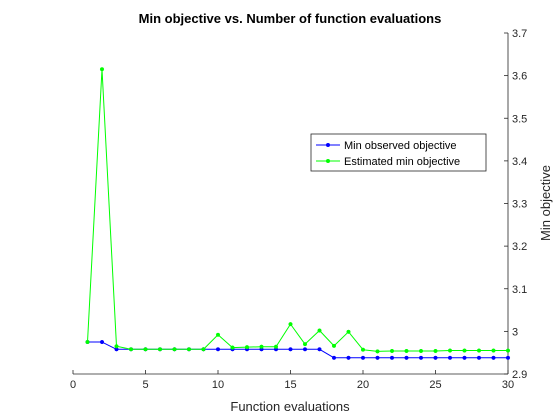 Image resolution: width=560 pixels, height=420 pixels. Describe the element at coordinates (73, 385) in the screenshot. I see `x-tick-label: 0` at that location.